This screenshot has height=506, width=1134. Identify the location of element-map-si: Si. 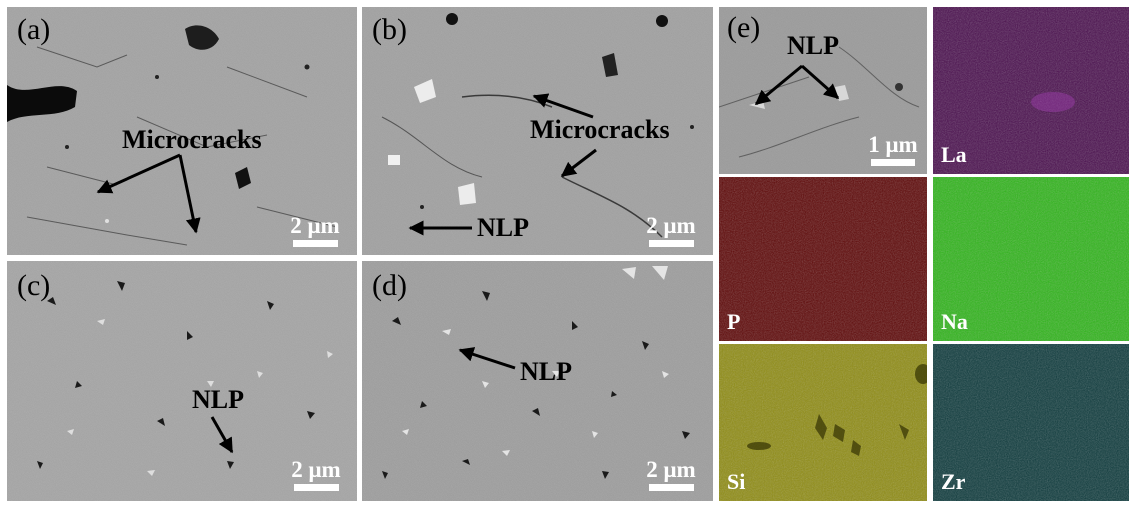
(823, 422).